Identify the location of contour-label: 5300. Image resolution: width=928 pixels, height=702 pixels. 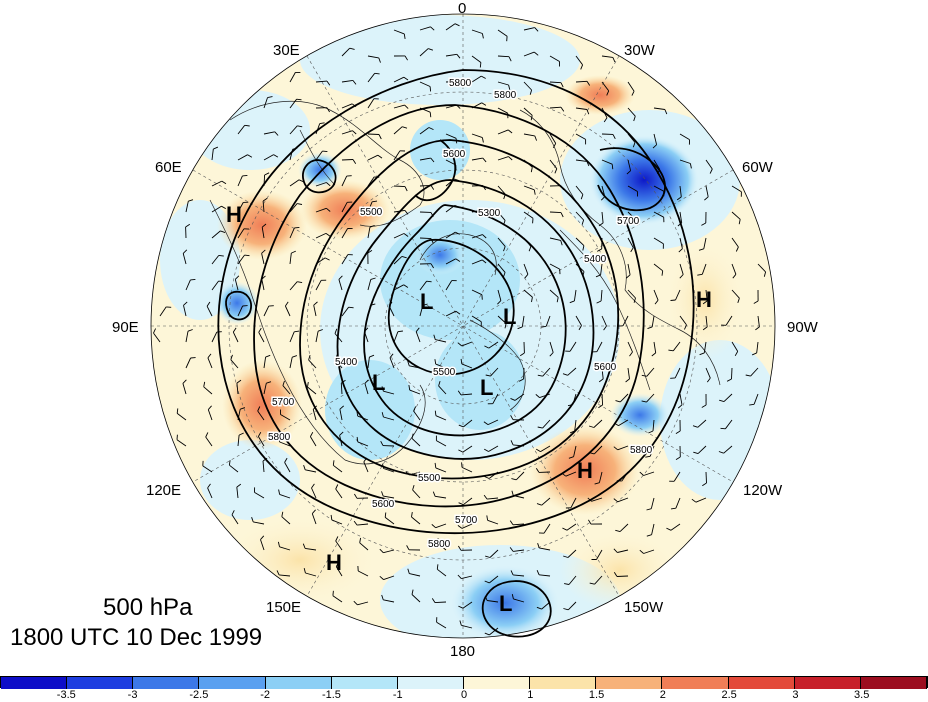
(489, 213).